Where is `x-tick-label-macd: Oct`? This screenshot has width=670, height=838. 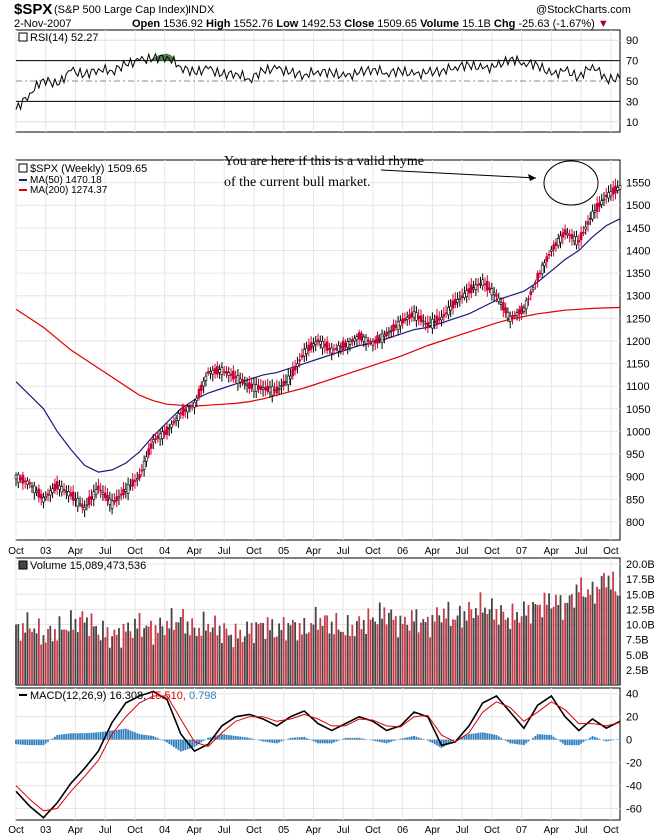
x-tick-label-macd: Oct is located at coordinates (611, 830).